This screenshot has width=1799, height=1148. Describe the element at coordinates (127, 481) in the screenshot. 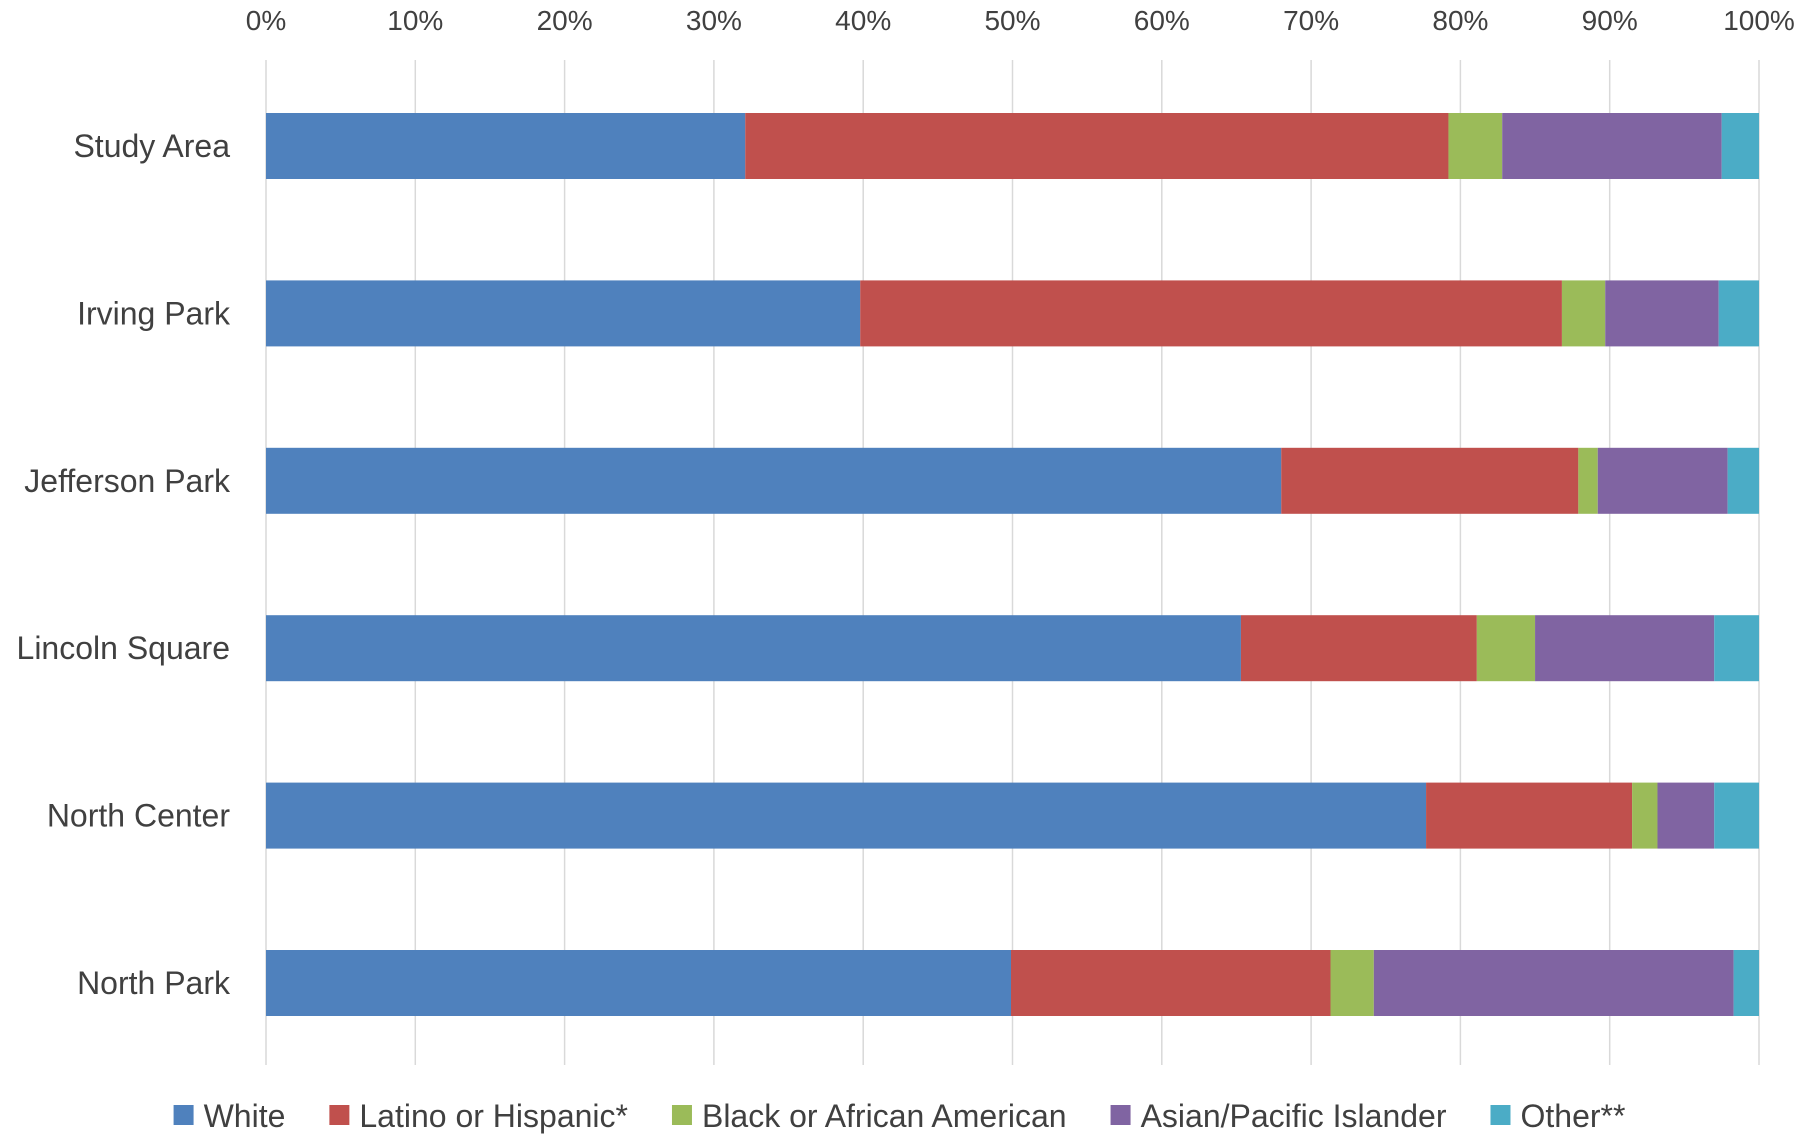

I see `category-label: Jefferson Park` at that location.